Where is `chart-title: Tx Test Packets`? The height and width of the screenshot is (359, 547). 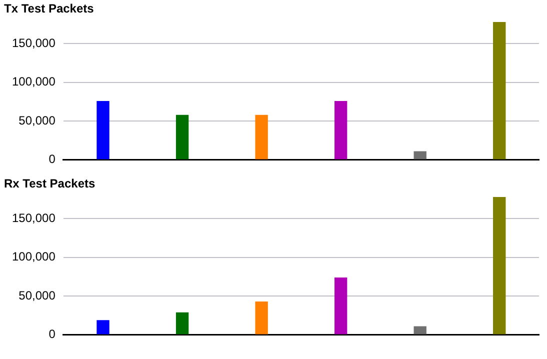
chart-title: Tx Test Packets is located at coordinates (49, 9).